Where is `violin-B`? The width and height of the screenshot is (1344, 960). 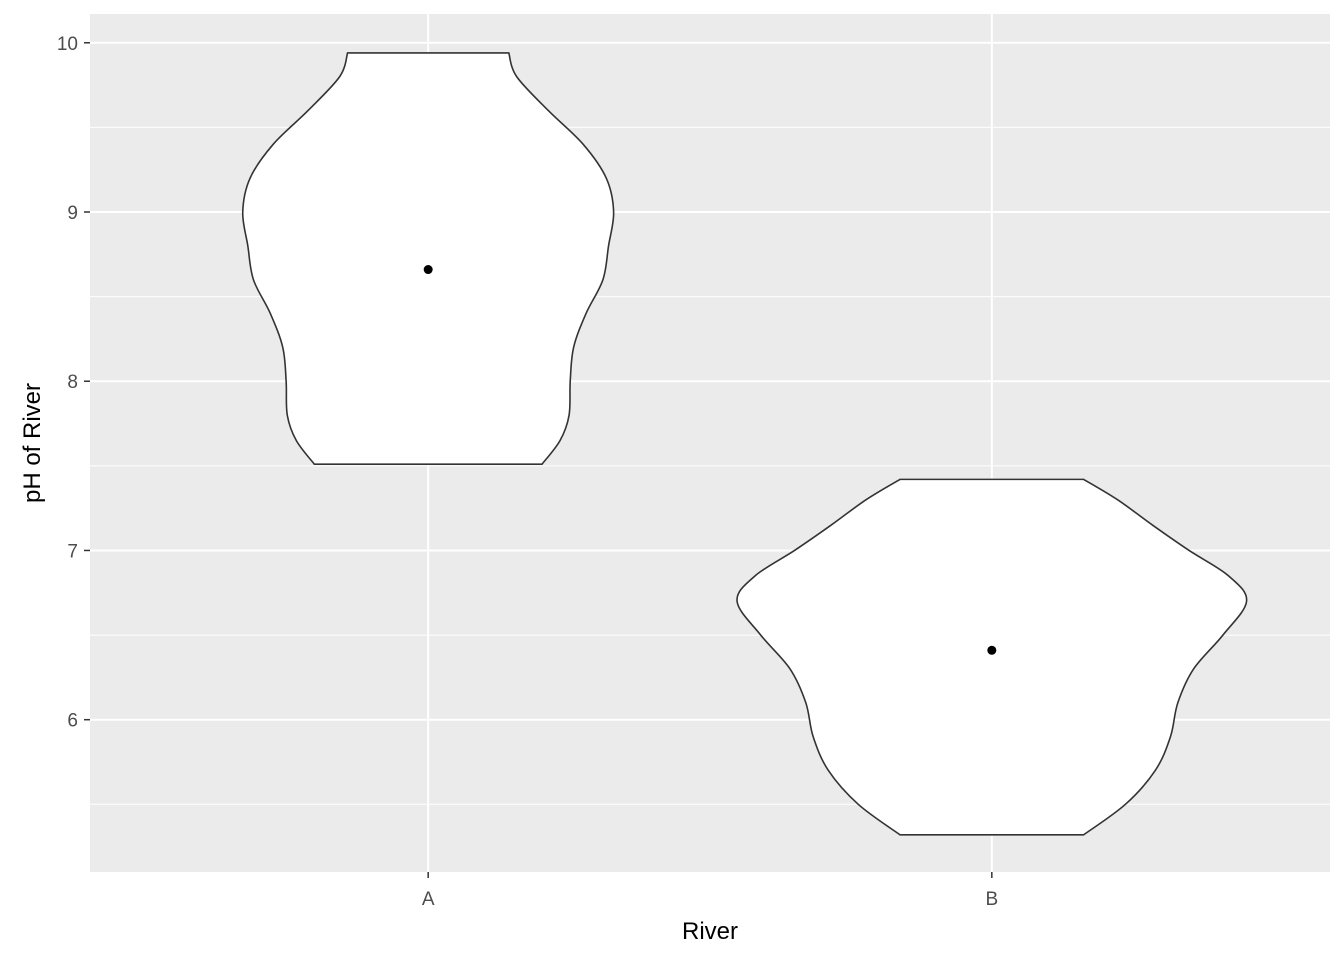 violin-B is located at coordinates (992, 657).